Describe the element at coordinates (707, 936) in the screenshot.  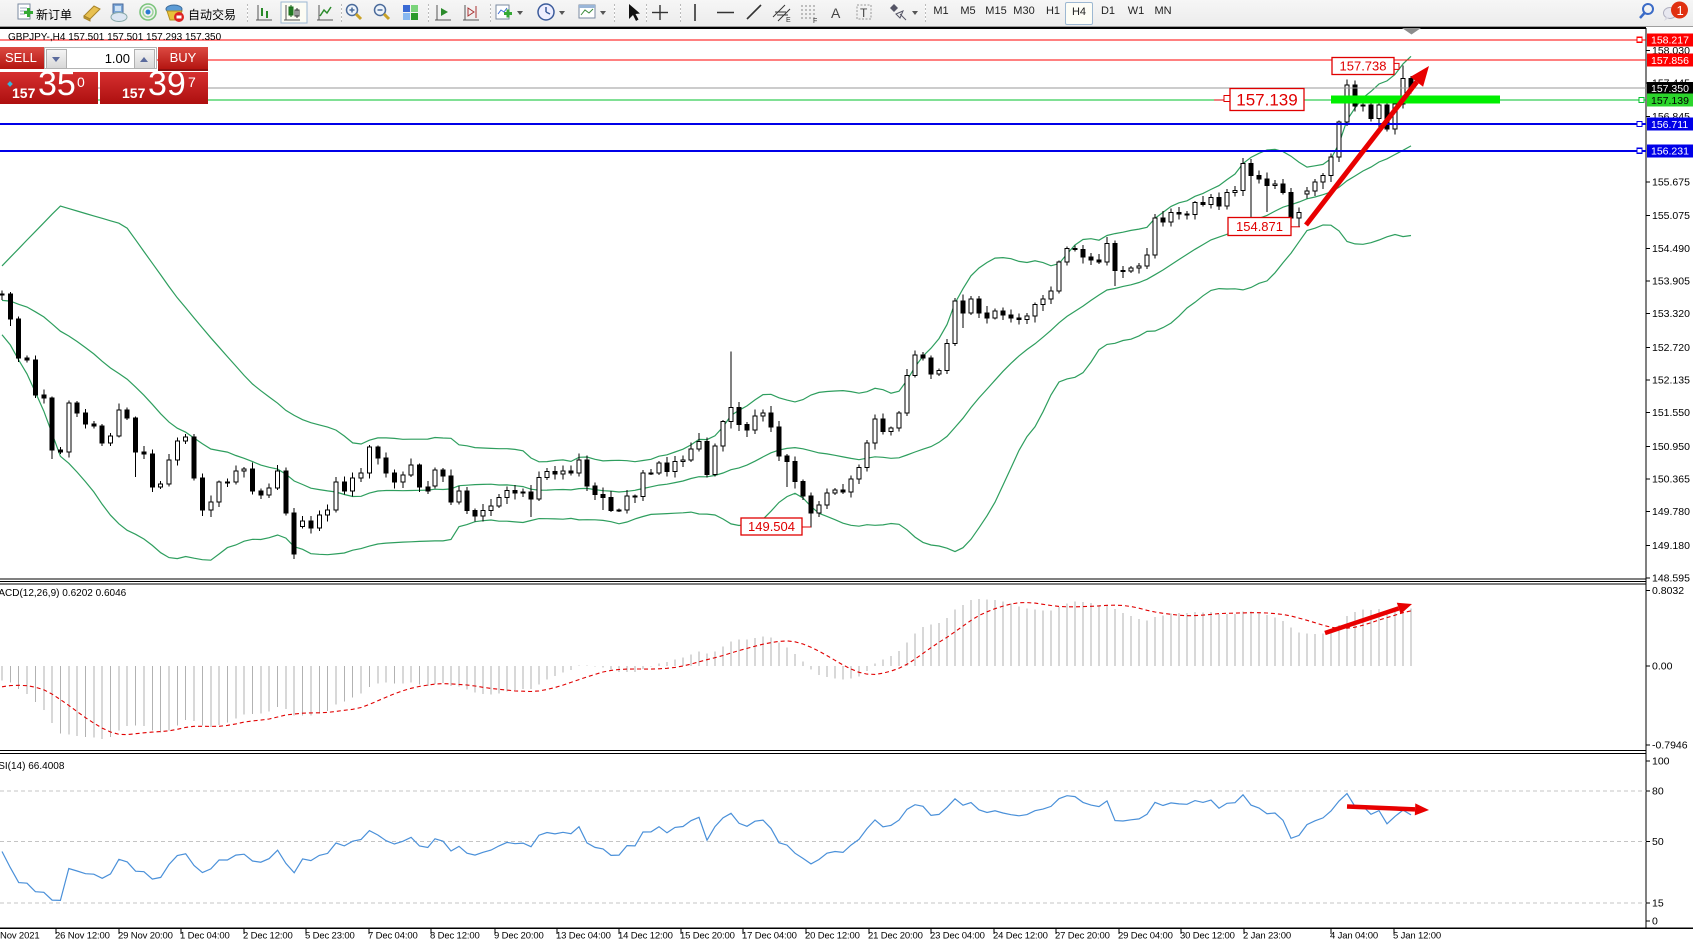
I see `svg-text: 15 Dec 20:00` at that location.